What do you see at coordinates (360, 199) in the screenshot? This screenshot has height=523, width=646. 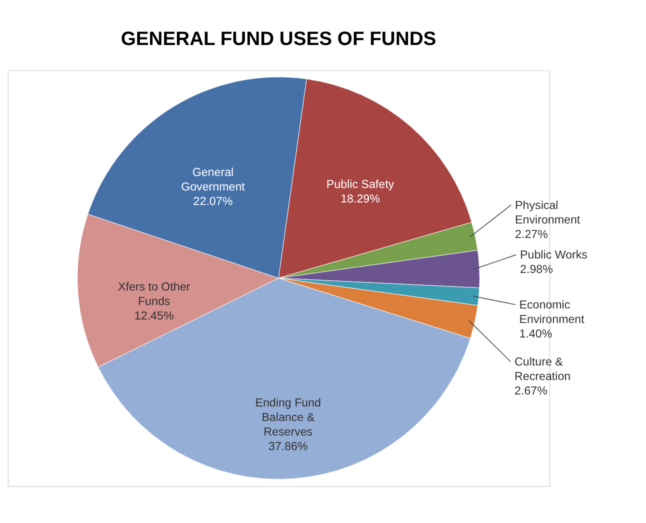 I see `data-label: 18.29%` at bounding box center [360, 199].